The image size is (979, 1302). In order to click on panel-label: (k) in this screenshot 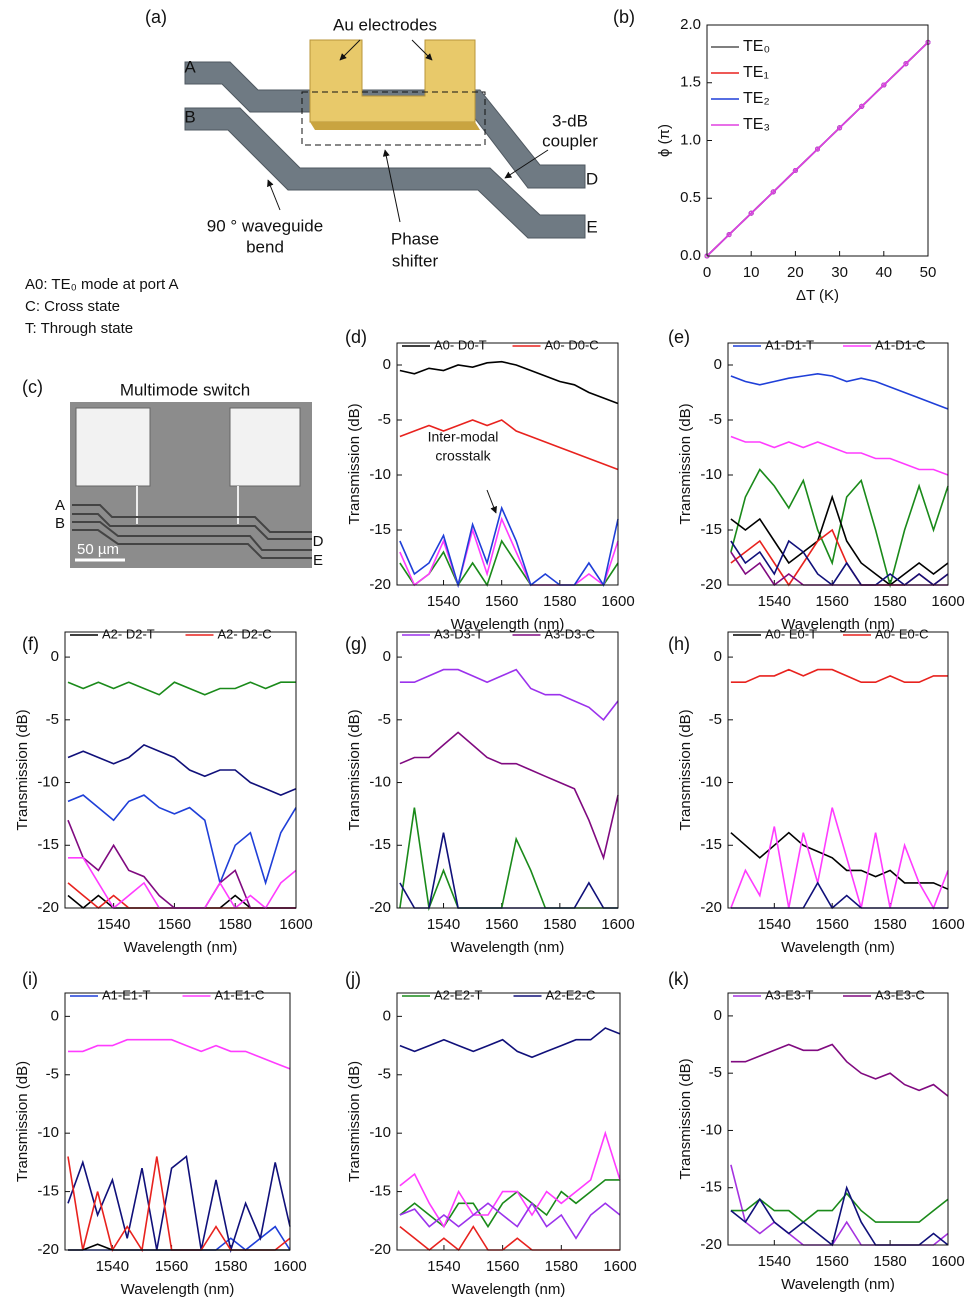, I will do `click(678, 979)`.